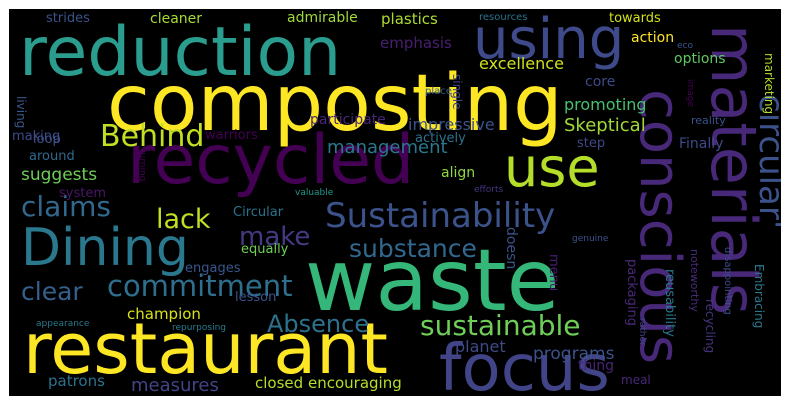 This screenshot has width=790, height=405. Describe the element at coordinates (314, 193) in the screenshot. I see `word-valuable: valuable` at that location.